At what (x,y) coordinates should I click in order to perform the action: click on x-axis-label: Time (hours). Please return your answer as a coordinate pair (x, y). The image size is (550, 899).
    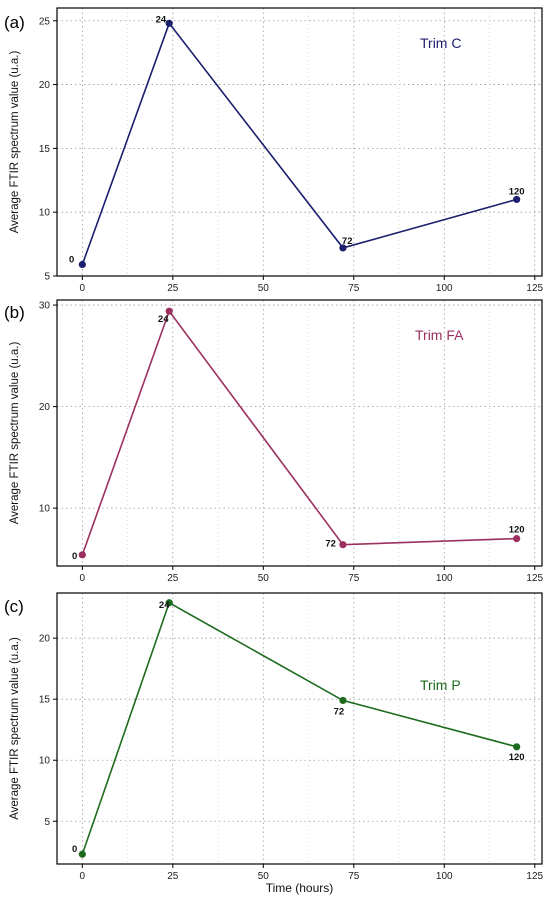
    Looking at the image, I should click on (300, 888).